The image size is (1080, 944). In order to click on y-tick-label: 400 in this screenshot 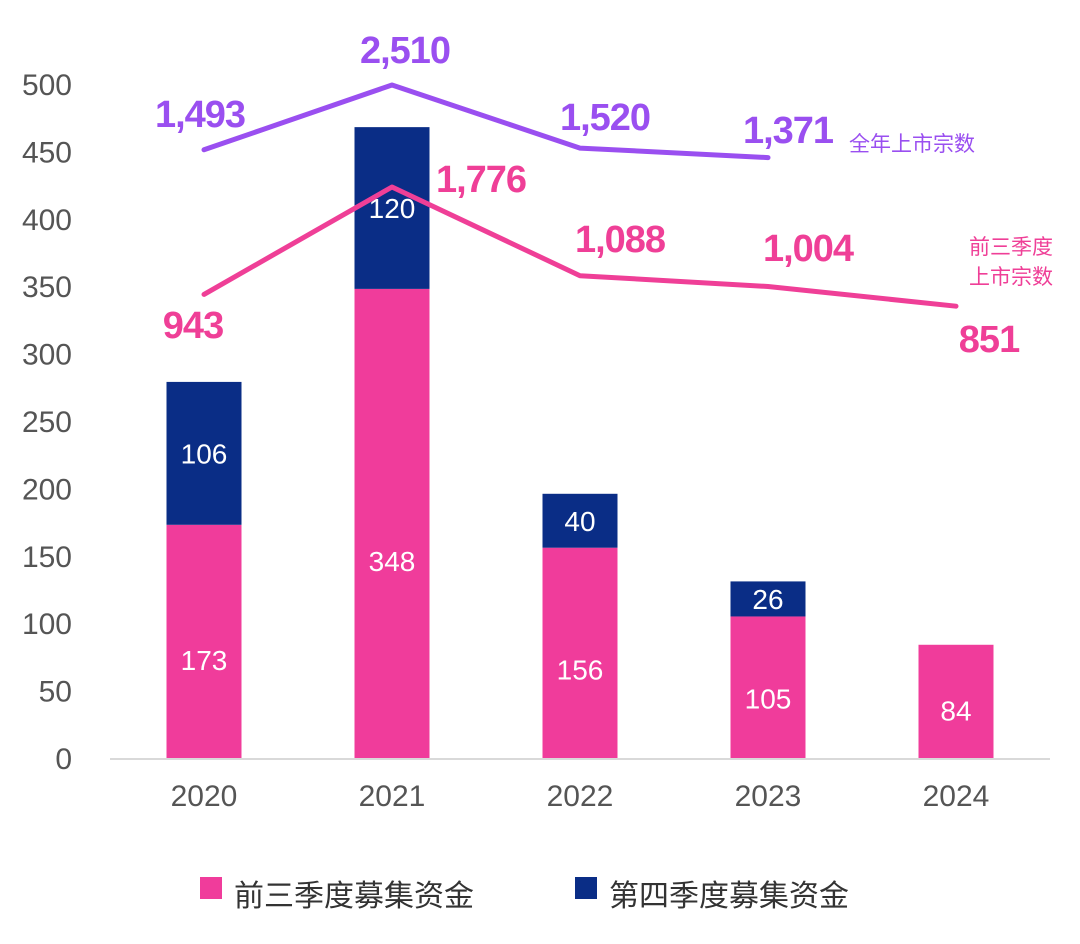, I will do `click(47, 220)`.